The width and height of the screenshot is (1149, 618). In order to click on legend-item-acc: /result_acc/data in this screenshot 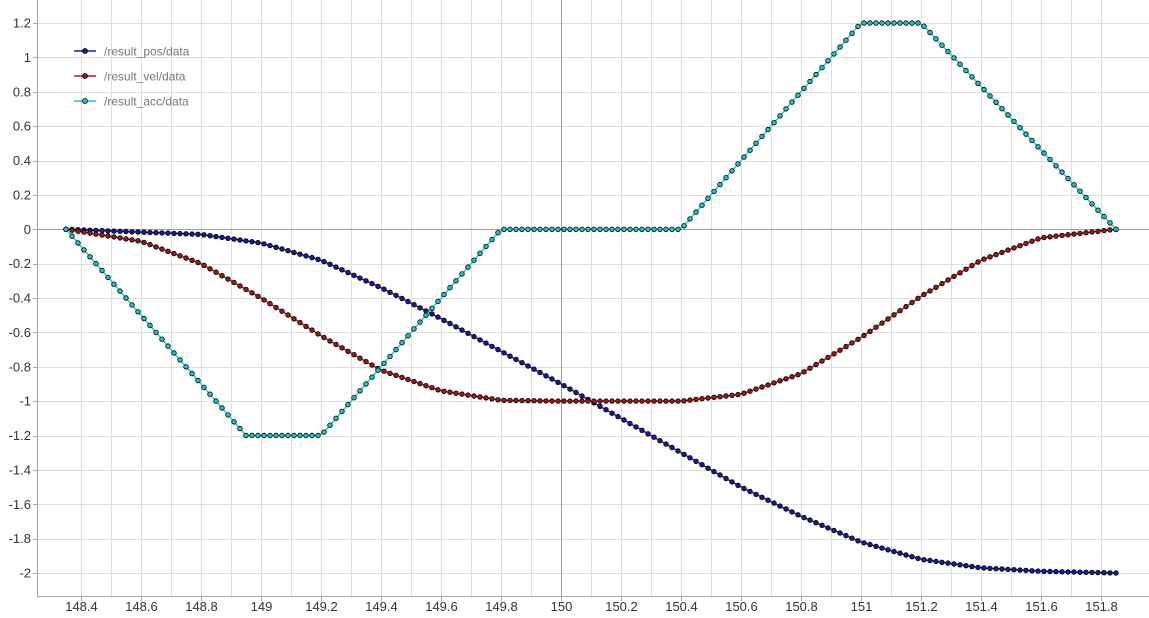, I will do `click(131, 102)`.